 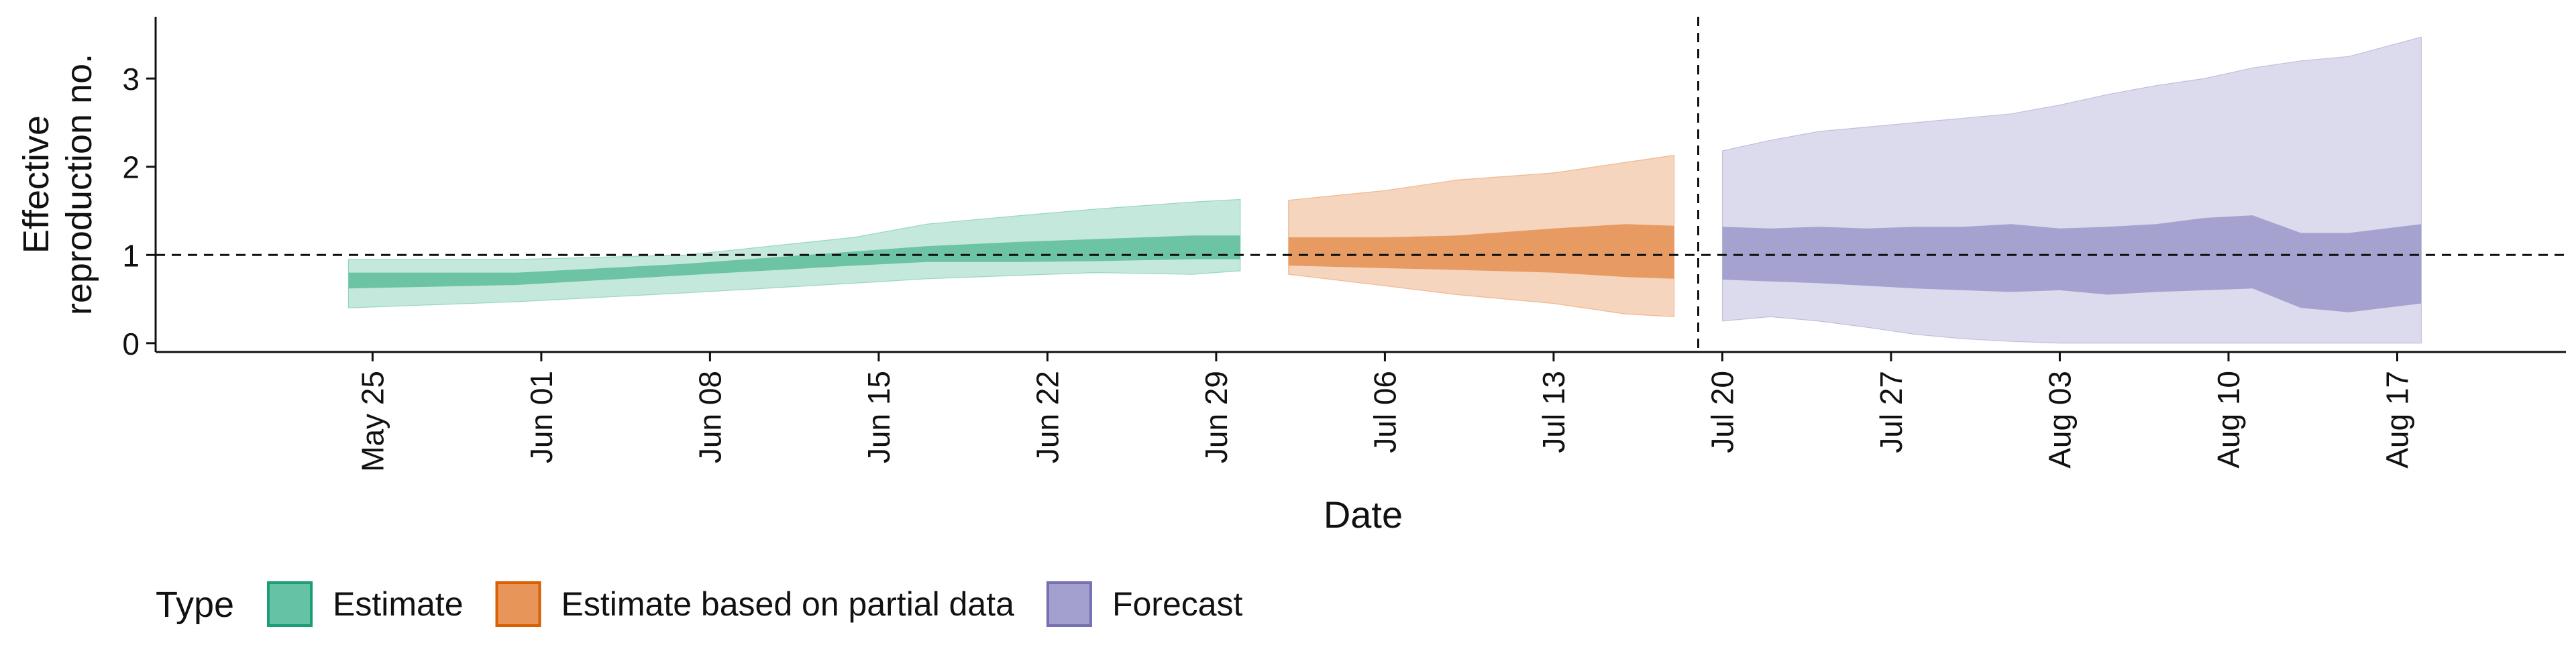 What do you see at coordinates (541, 417) in the screenshot?
I see `x-tick-label: Jun 01` at bounding box center [541, 417].